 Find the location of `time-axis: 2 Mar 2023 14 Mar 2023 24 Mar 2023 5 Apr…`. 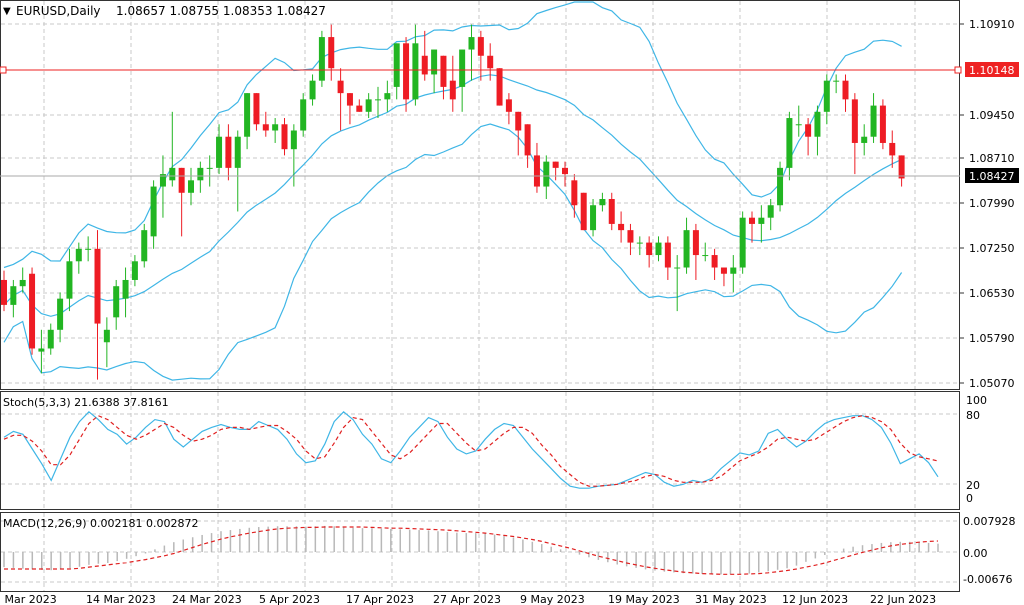

time-axis: 2 Mar 2023 14 Mar 2023 24 Mar 2023 5 Apr… is located at coordinates (468, 599).